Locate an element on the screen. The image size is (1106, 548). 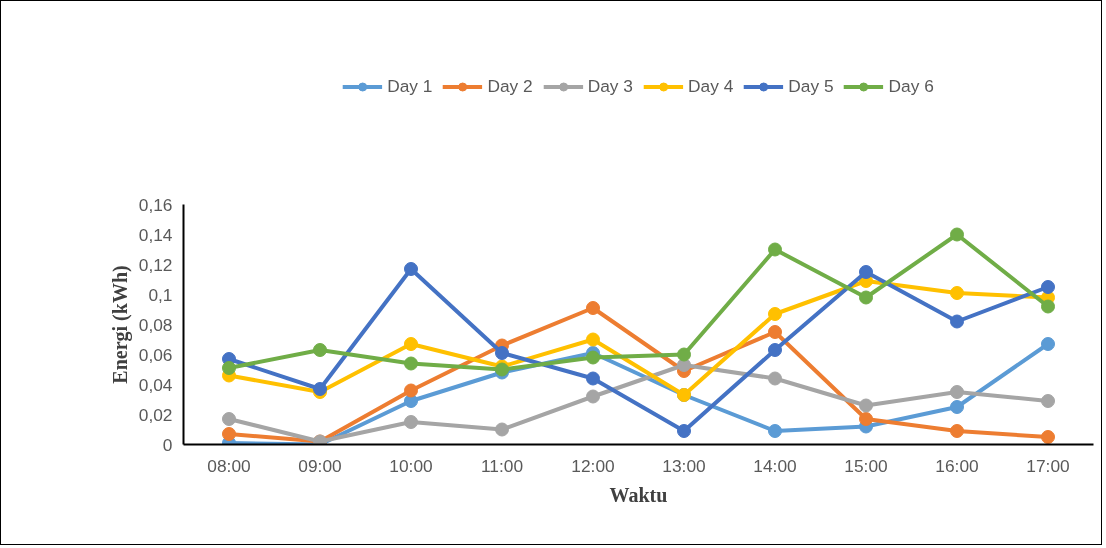
y-tick-label: 0 is located at coordinates (167, 444).